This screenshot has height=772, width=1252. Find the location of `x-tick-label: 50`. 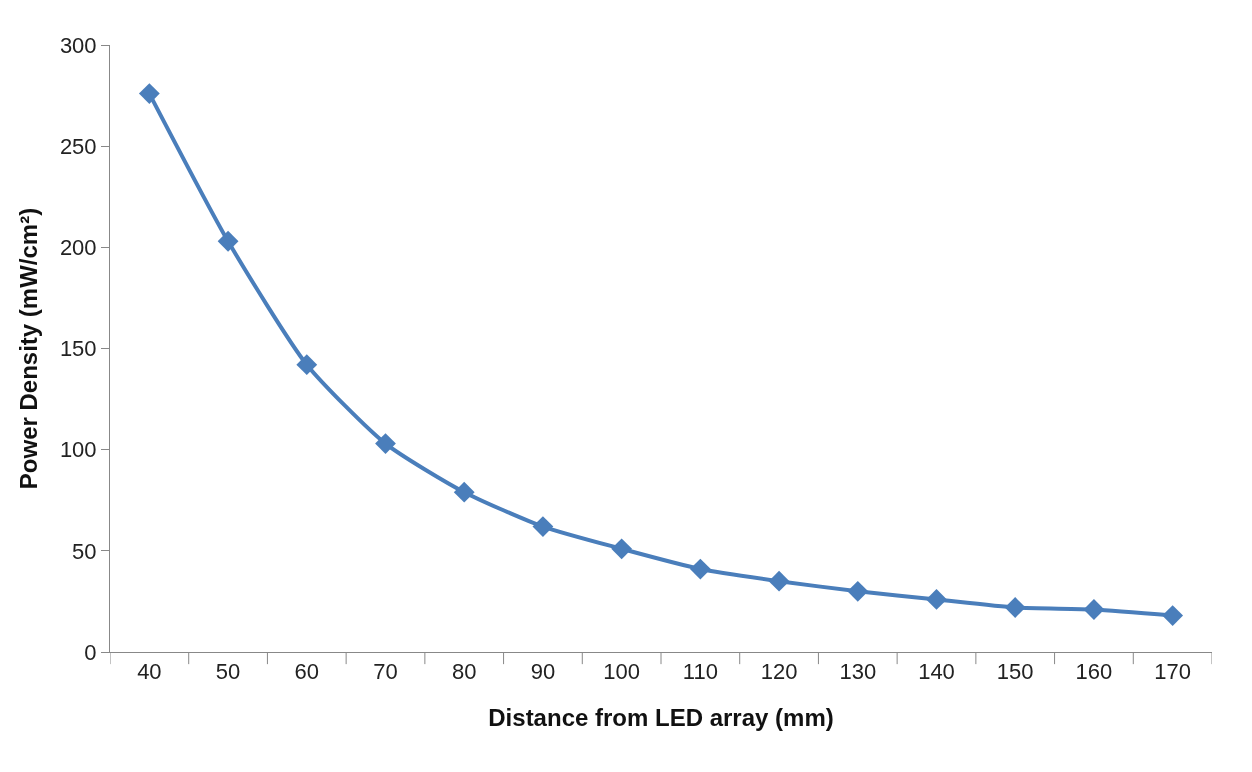

x-tick-label: 50 is located at coordinates (228, 672).